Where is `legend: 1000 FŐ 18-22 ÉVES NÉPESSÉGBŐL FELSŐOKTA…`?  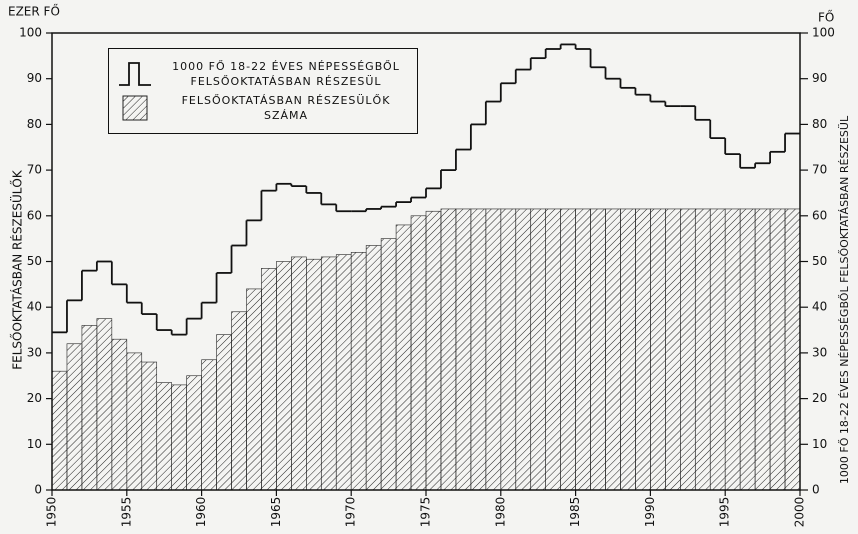 legend: 1000 FŐ 18-22 ÉVES NÉPESSÉGBŐL FELSŐOKTA… is located at coordinates (263, 91).